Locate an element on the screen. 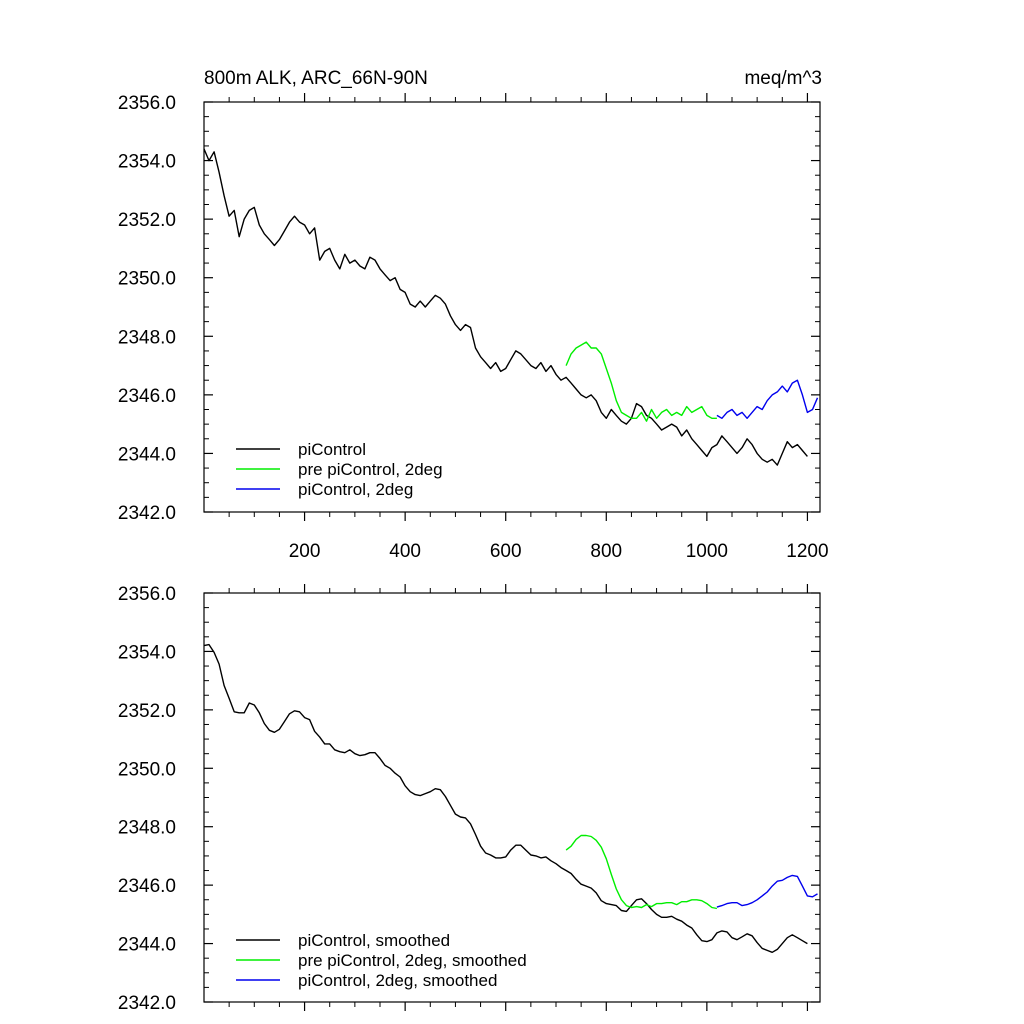  series-line-pre-picontrol-2deg is located at coordinates (641, 381).